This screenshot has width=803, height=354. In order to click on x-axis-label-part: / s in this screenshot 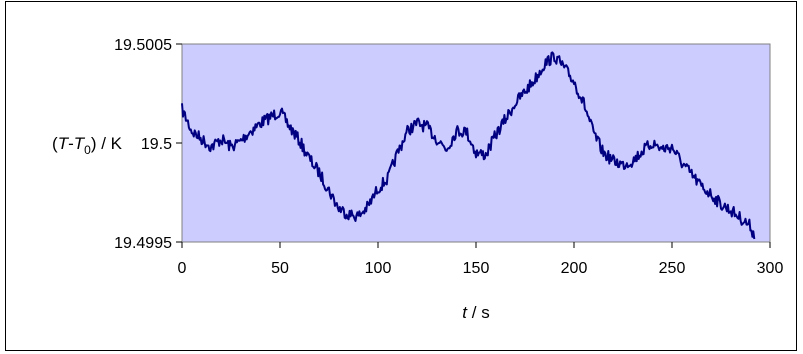, I will do `click(478, 312)`.